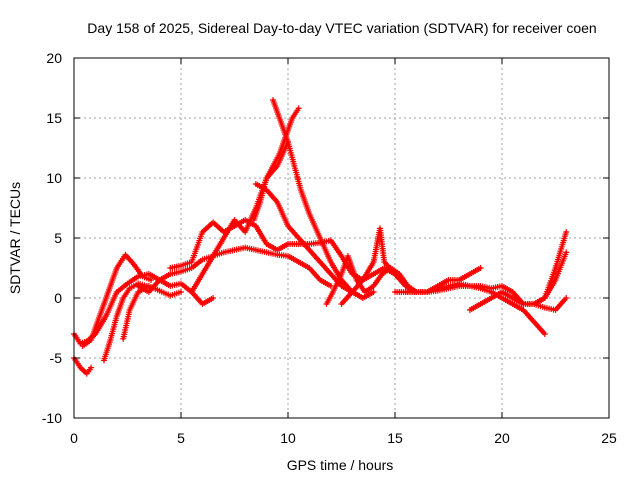 The height and width of the screenshot is (480, 640). I want to click on x-tick-label: 0, so click(74, 438).